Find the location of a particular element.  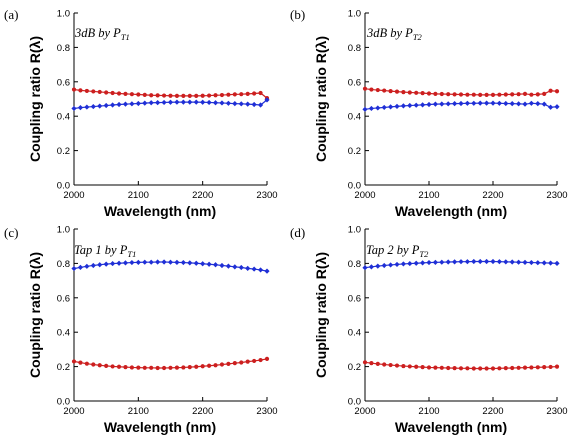

y-tick-label: 1.0 is located at coordinates (354, 14).